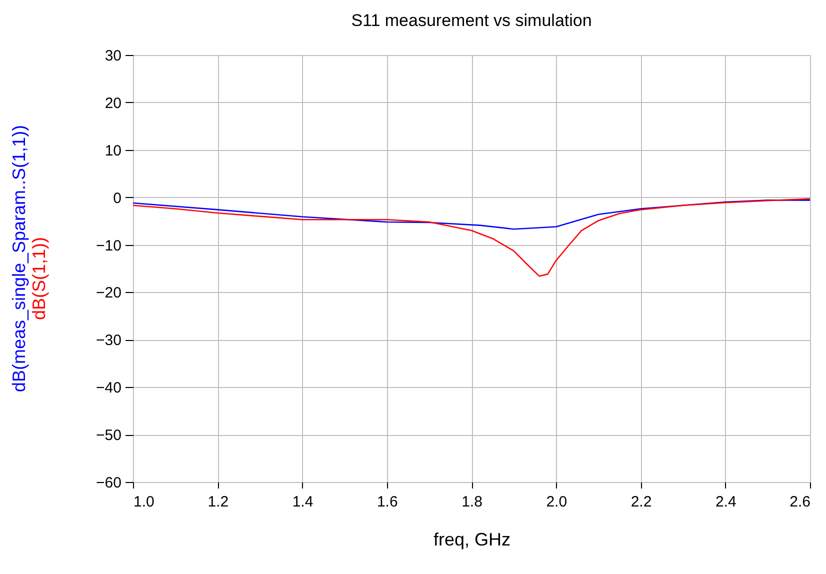 The image size is (826, 574). Describe the element at coordinates (725, 502) in the screenshot. I see `x-tick-label: 2.4` at that location.